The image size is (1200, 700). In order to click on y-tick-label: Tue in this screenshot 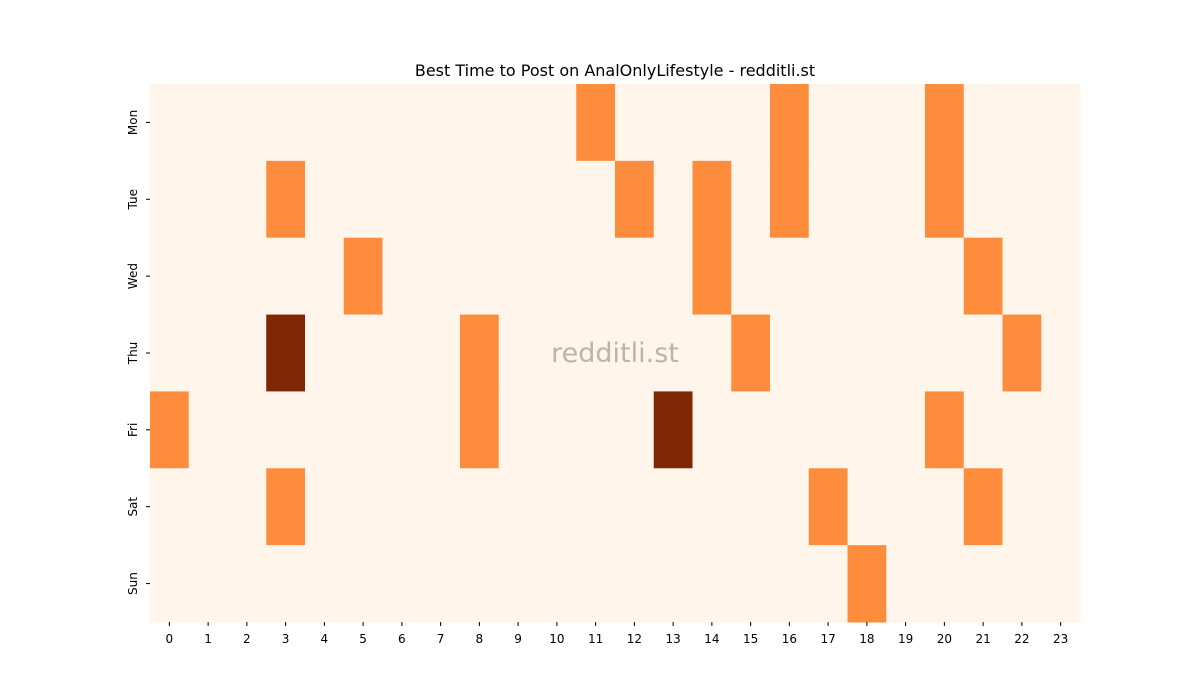, I will do `click(133, 200)`.